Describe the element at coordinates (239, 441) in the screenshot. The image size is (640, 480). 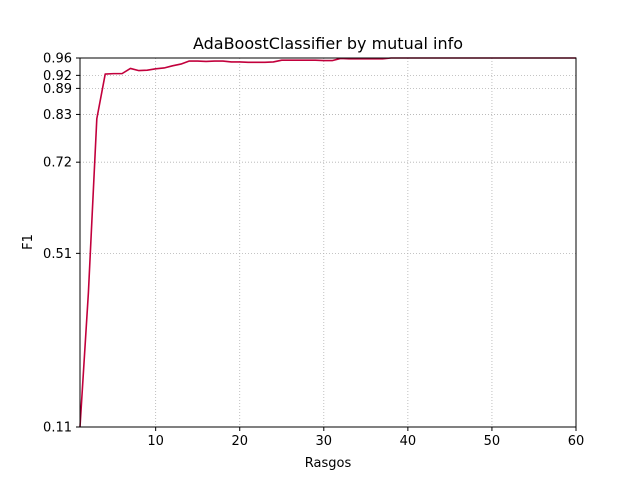
I see `x-tick-label: 20` at that location.